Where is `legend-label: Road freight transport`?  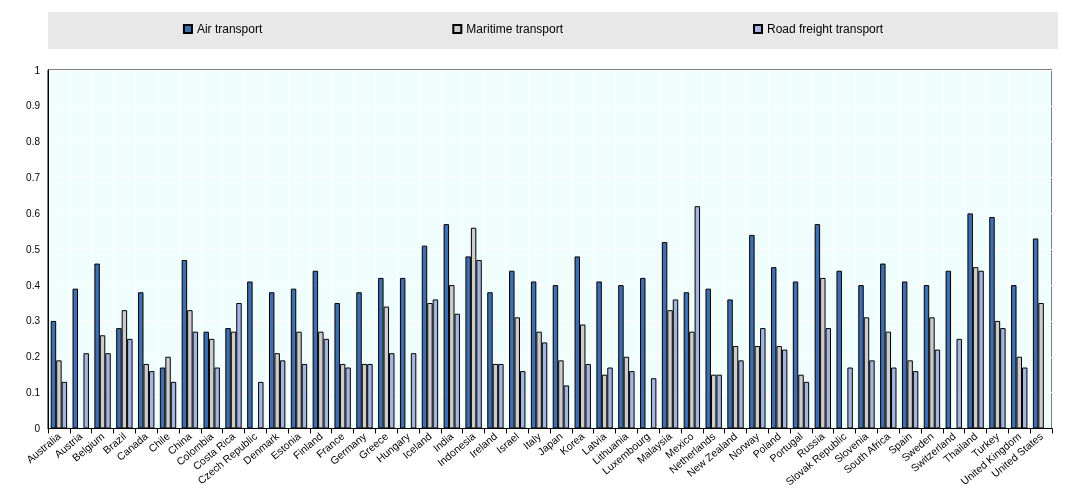
legend-label: Road freight transport is located at coordinates (825, 29).